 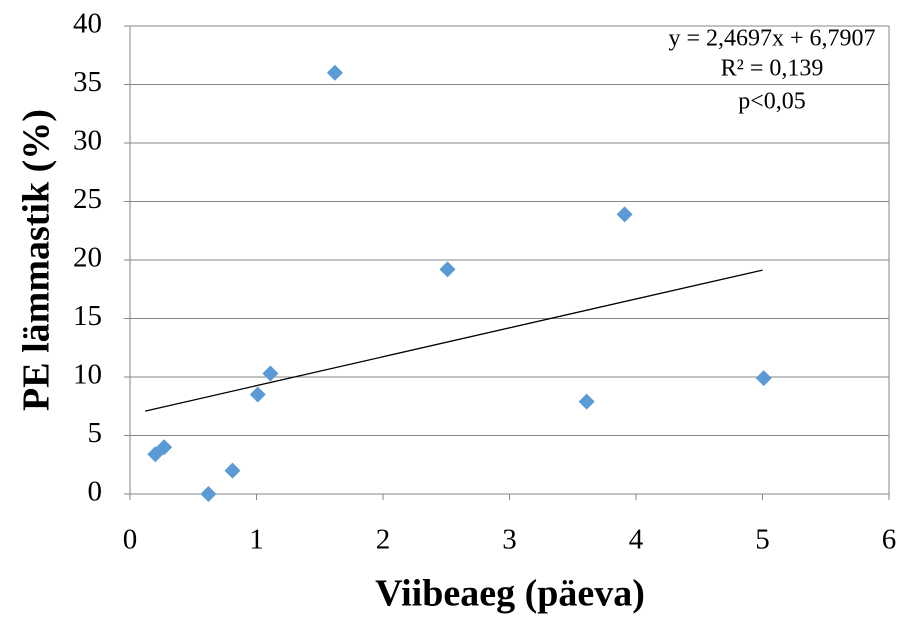 I want to click on y-tick-label: 25, so click(x=87, y=199).